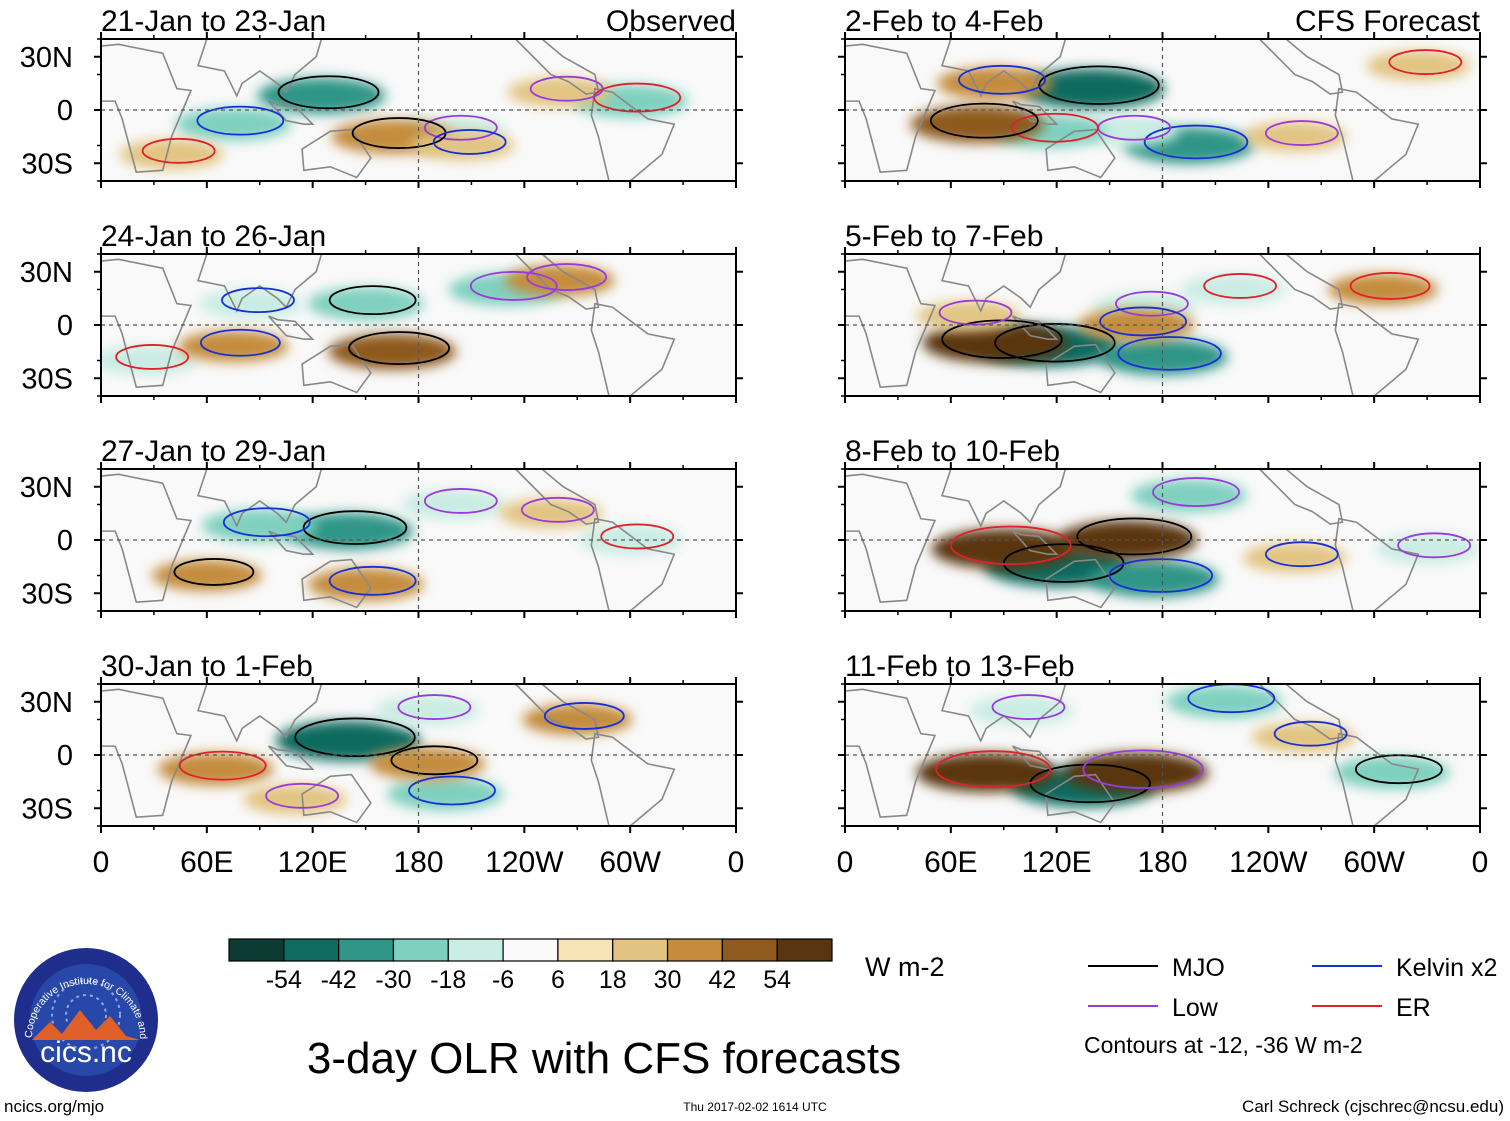  Describe the element at coordinates (845, 862) in the screenshot. I see `x-tick-label: 0` at that location.